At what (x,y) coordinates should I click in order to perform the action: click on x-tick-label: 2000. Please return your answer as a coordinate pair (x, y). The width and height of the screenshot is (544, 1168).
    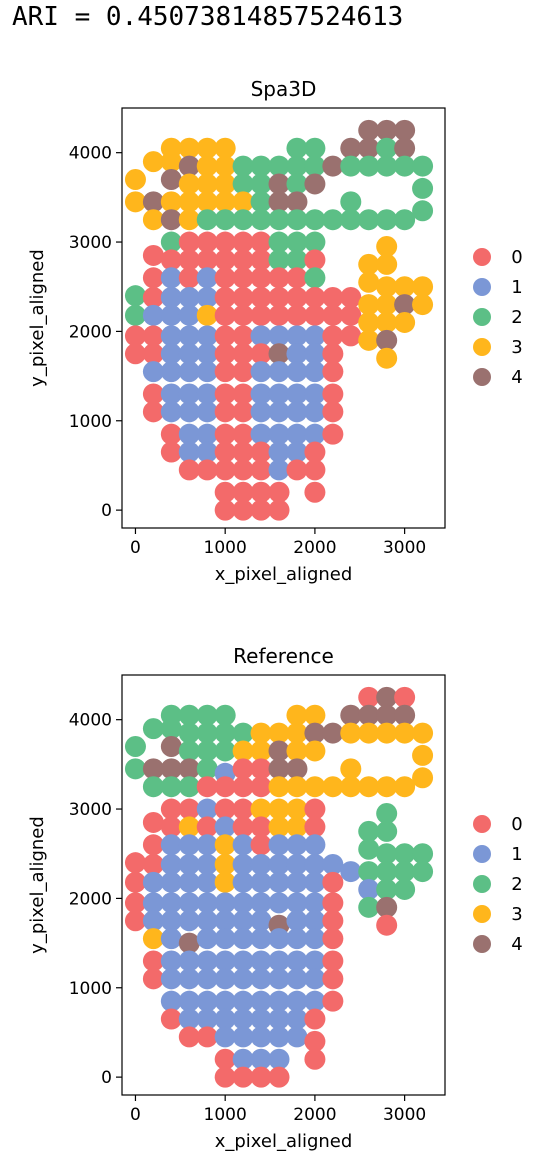
    Looking at the image, I should click on (314, 548).